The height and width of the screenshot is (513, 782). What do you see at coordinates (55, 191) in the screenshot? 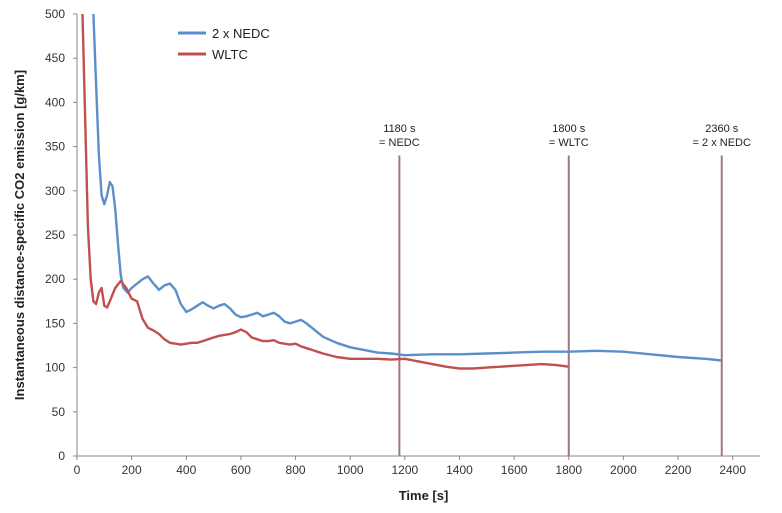
I see `y-tick-label: 300` at bounding box center [55, 191].